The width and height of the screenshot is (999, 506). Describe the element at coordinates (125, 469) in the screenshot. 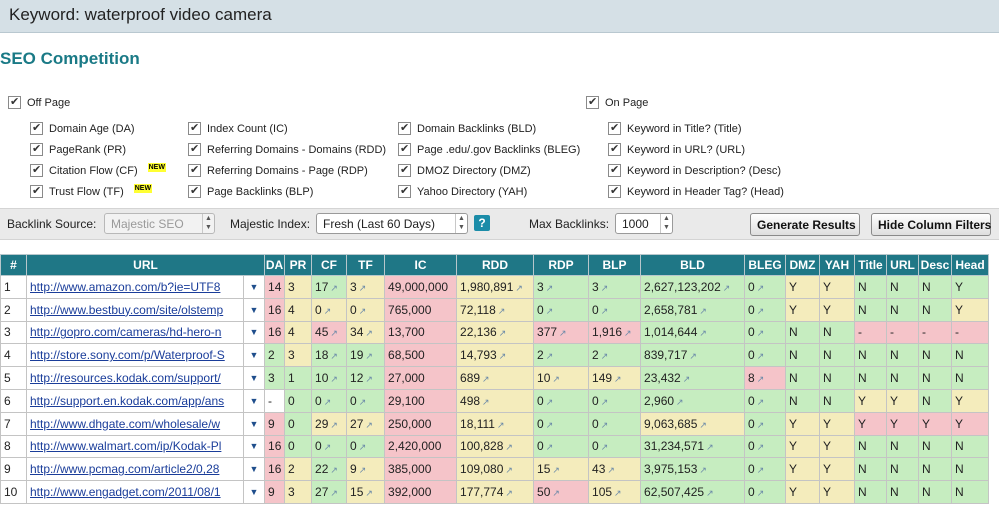

I see `result-url-link: http://www.pcmag.com/article2/0,28` at that location.